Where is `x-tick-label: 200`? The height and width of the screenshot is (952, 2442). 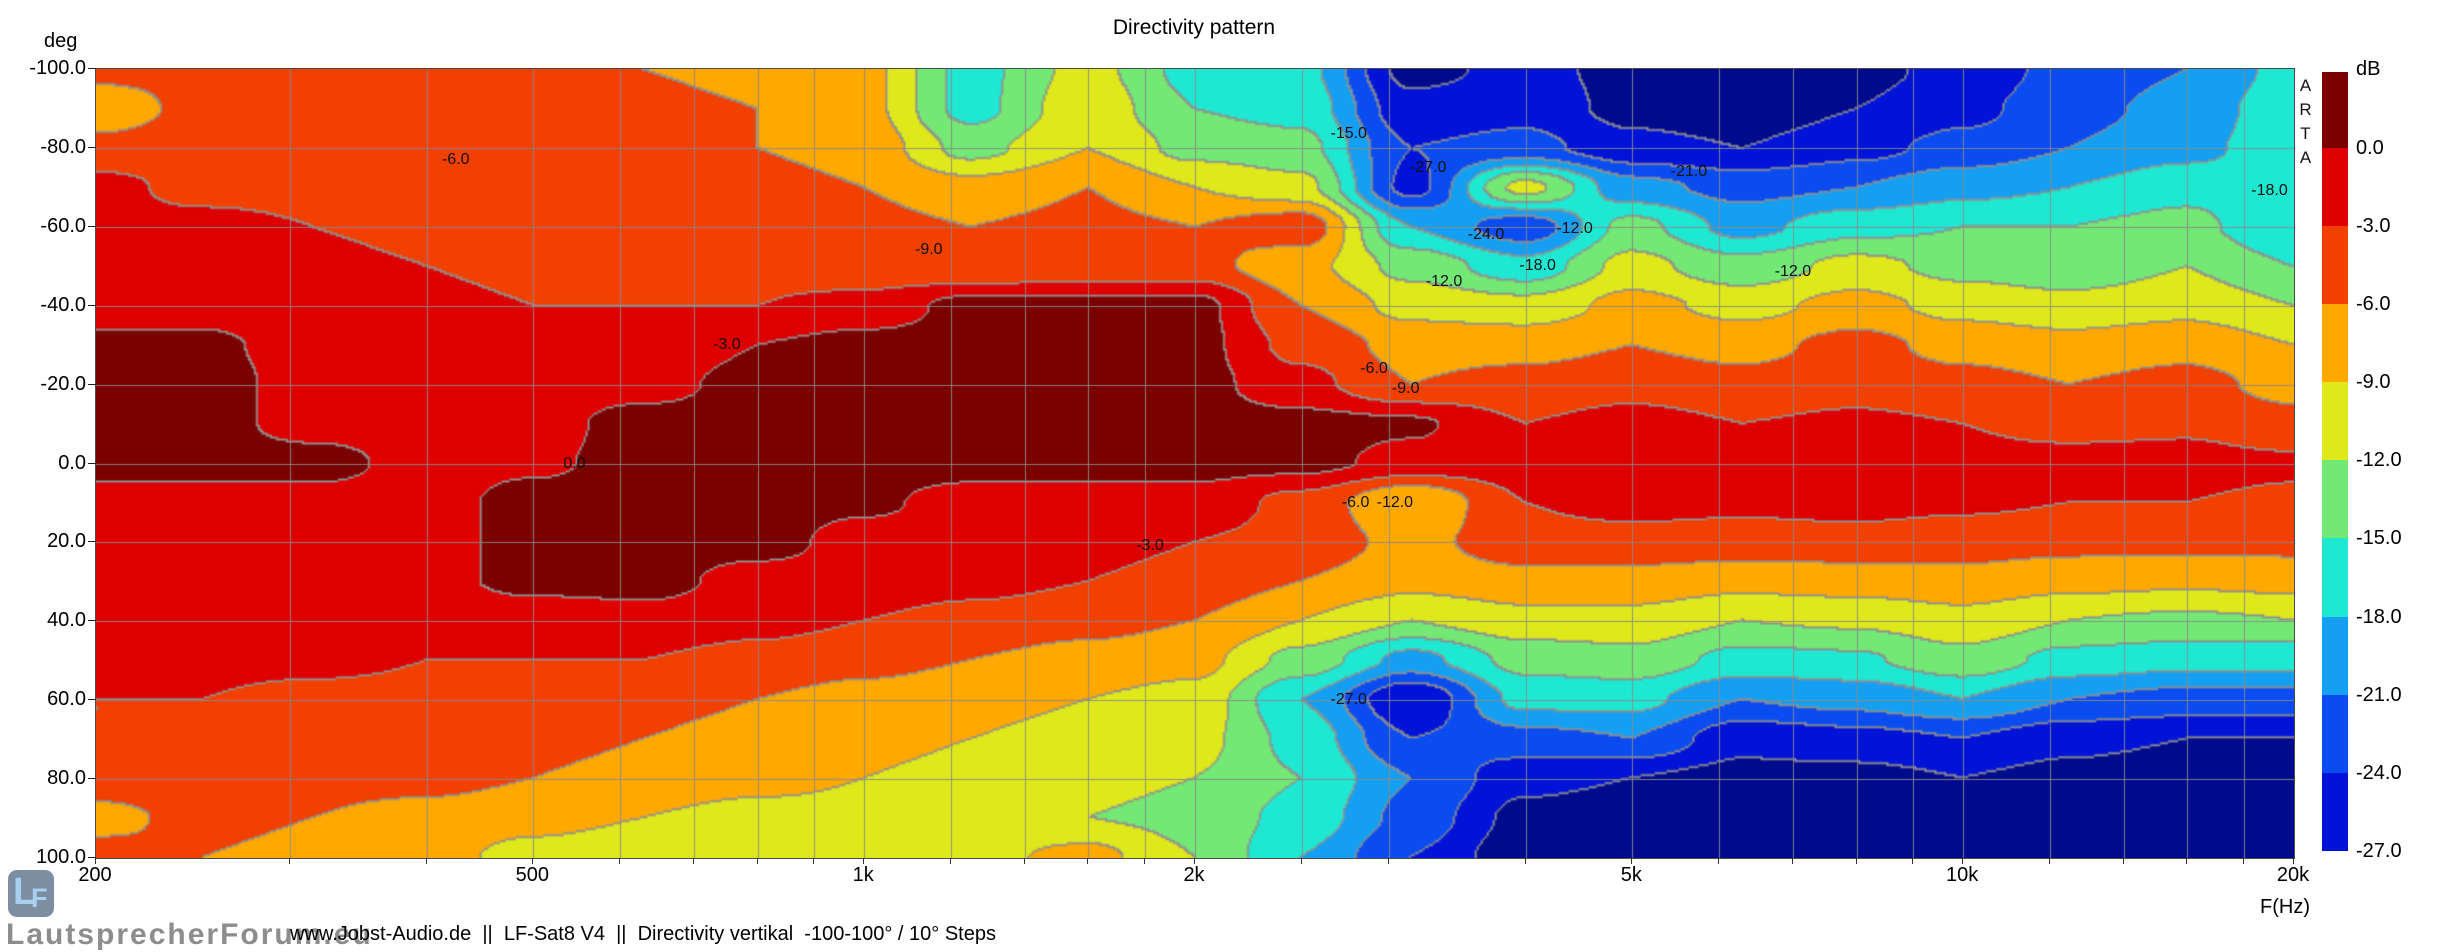 x-tick-label: 200 is located at coordinates (95, 875).